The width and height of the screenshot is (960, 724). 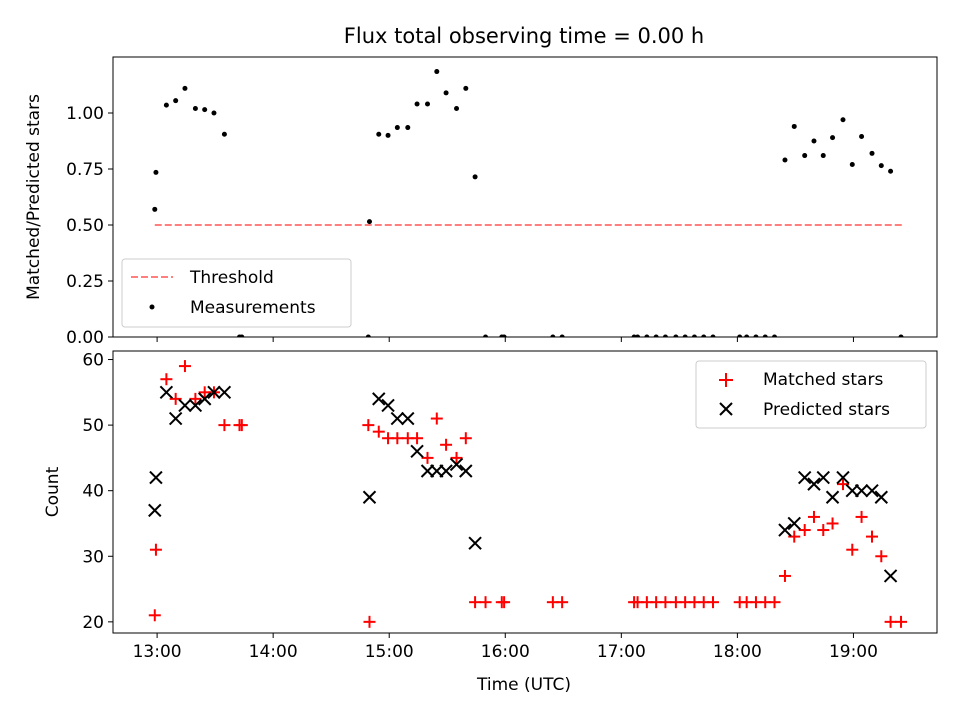 I want to click on measurements-legend-swatch, so click(x=152, y=307).